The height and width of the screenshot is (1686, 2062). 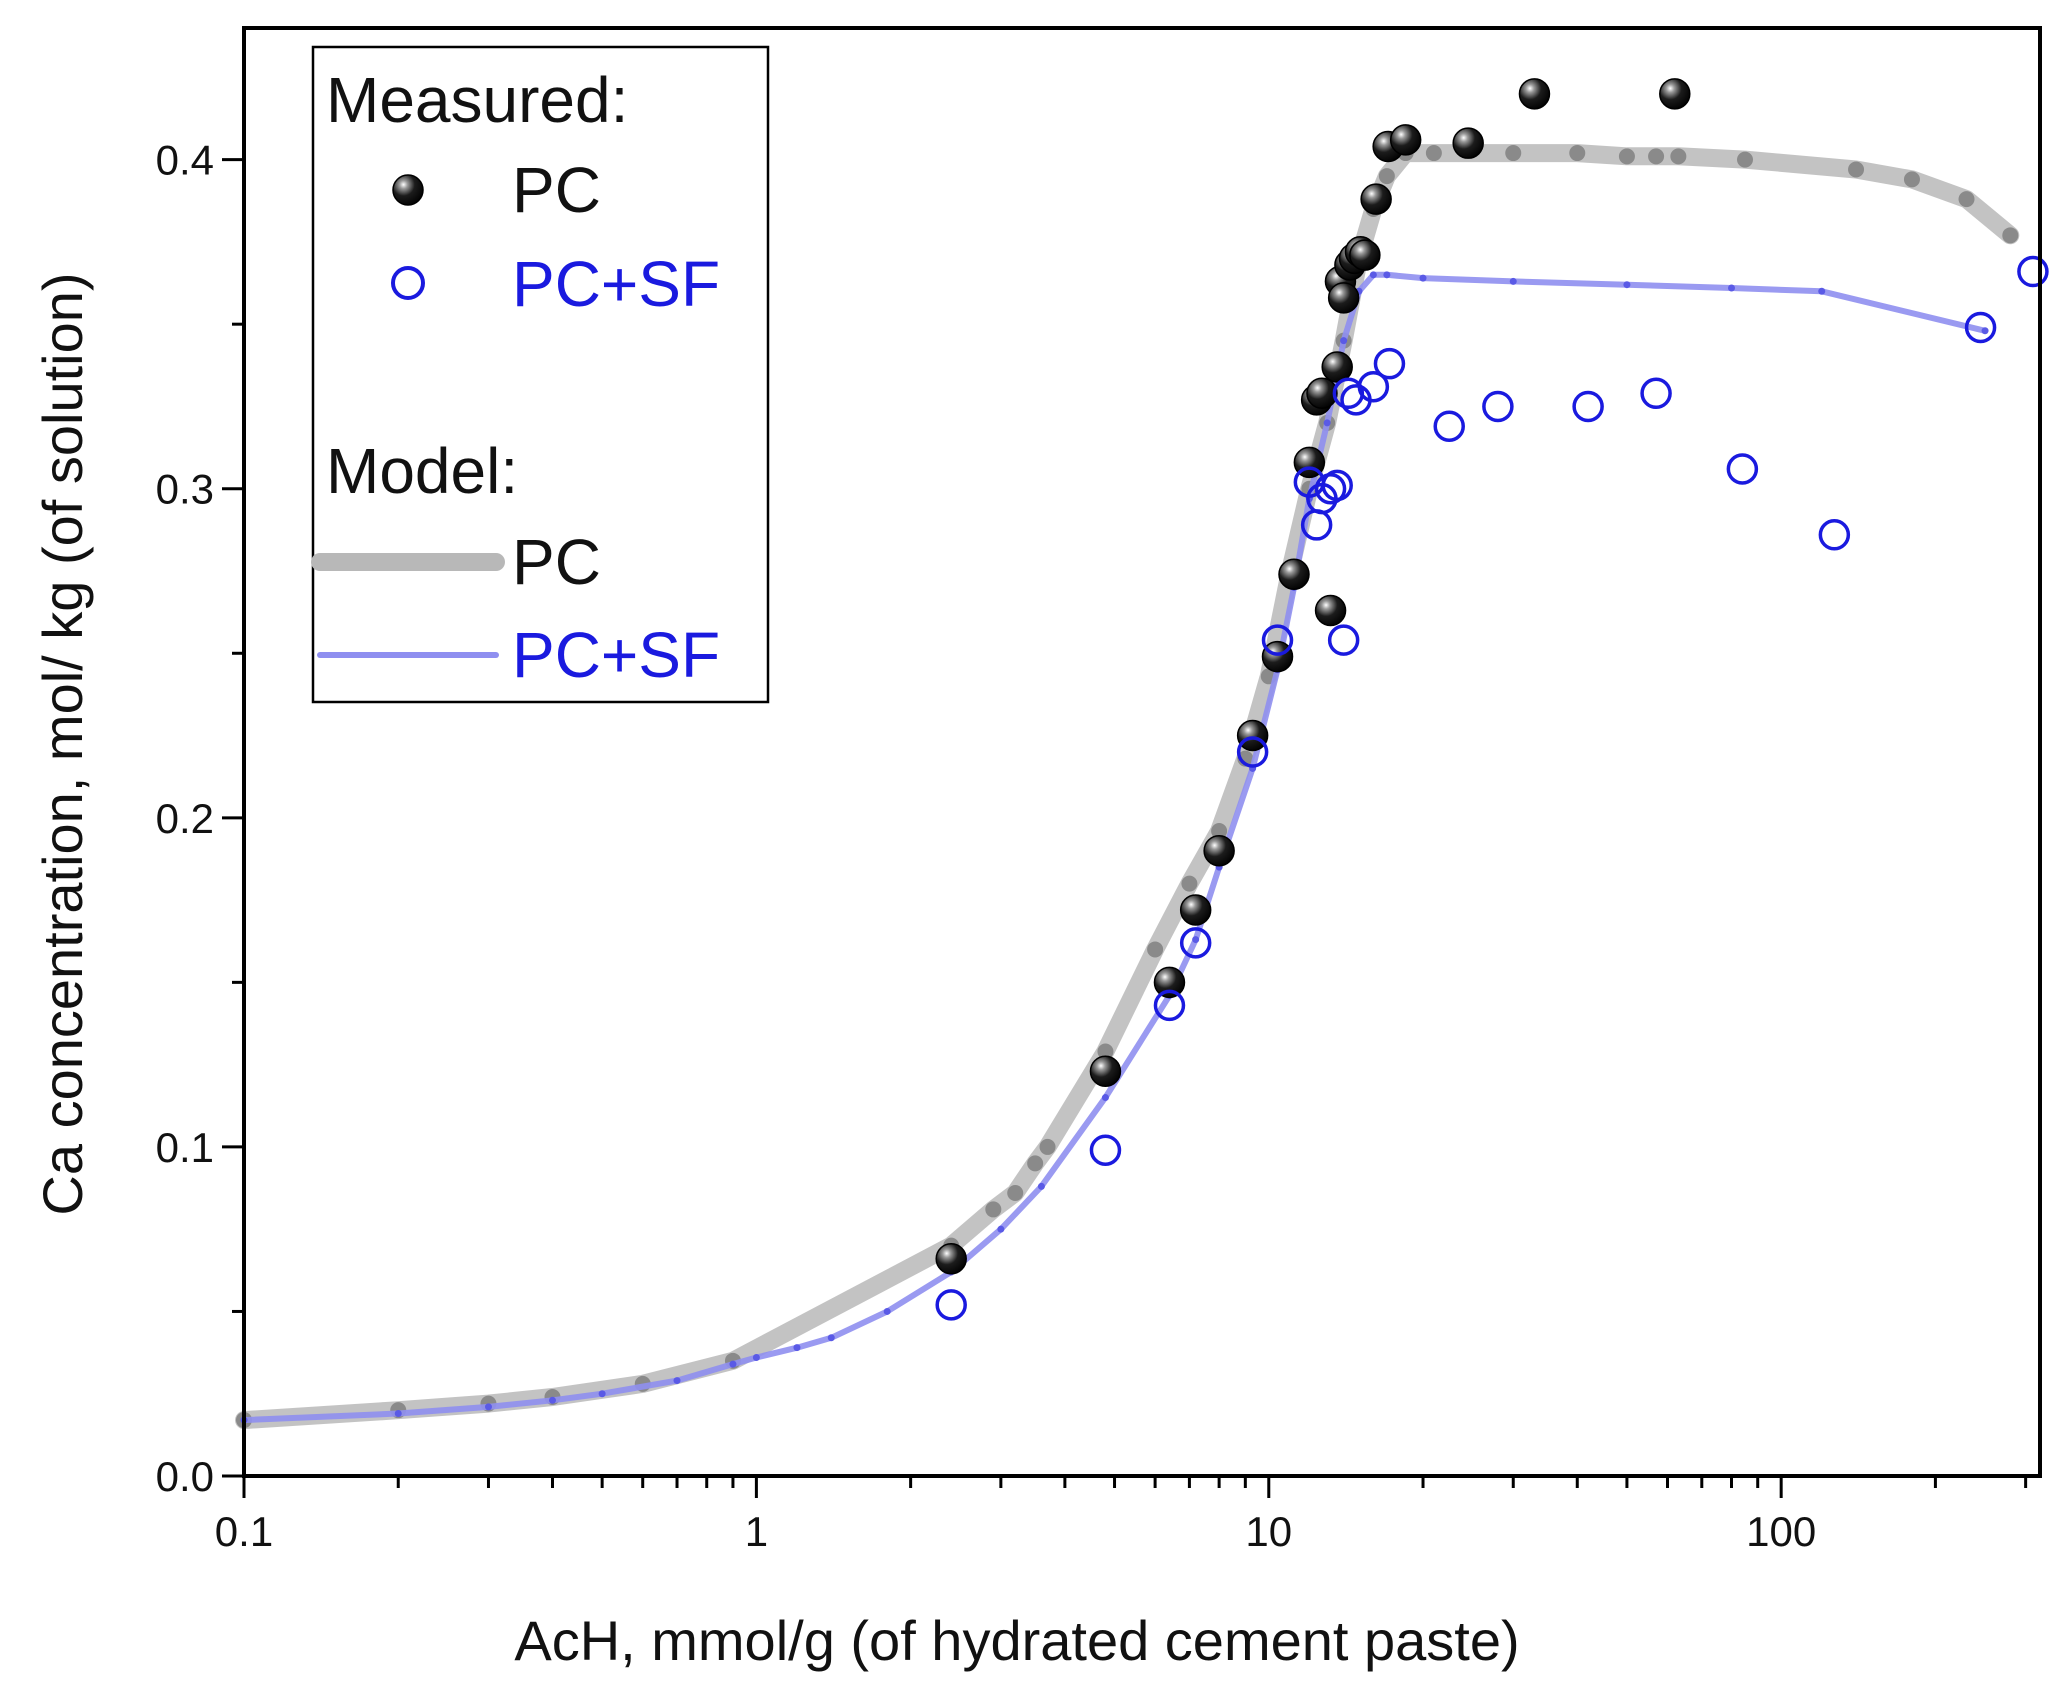 What do you see at coordinates (185, 1147) in the screenshot?
I see `y-tick-label: 0.1` at bounding box center [185, 1147].